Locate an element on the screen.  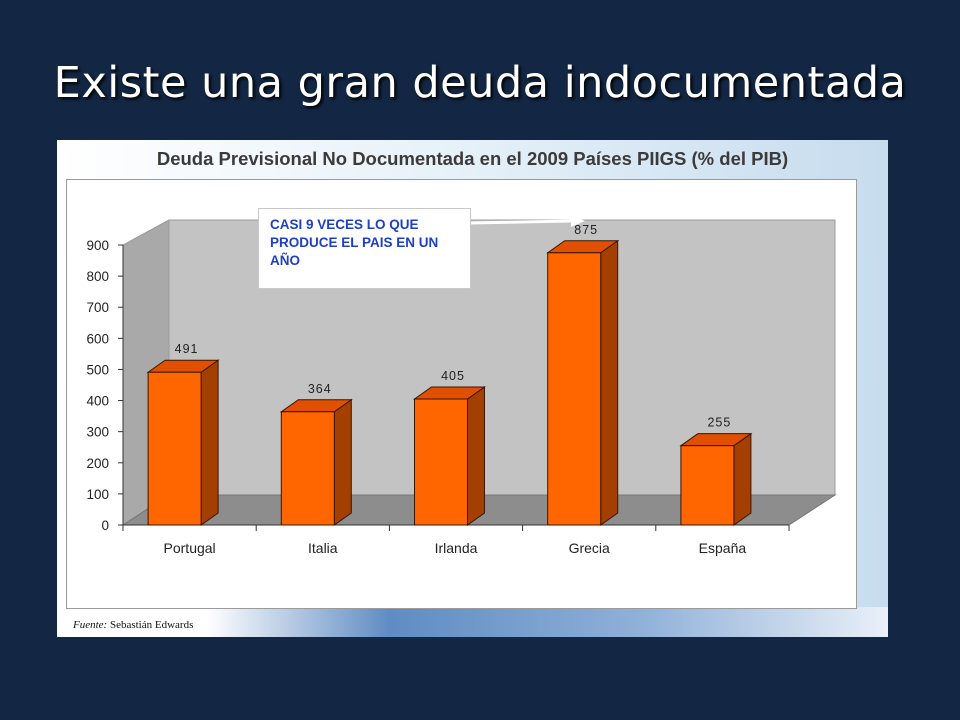
source-note: Fuente: Sebastián Edwards is located at coordinates (133, 625).